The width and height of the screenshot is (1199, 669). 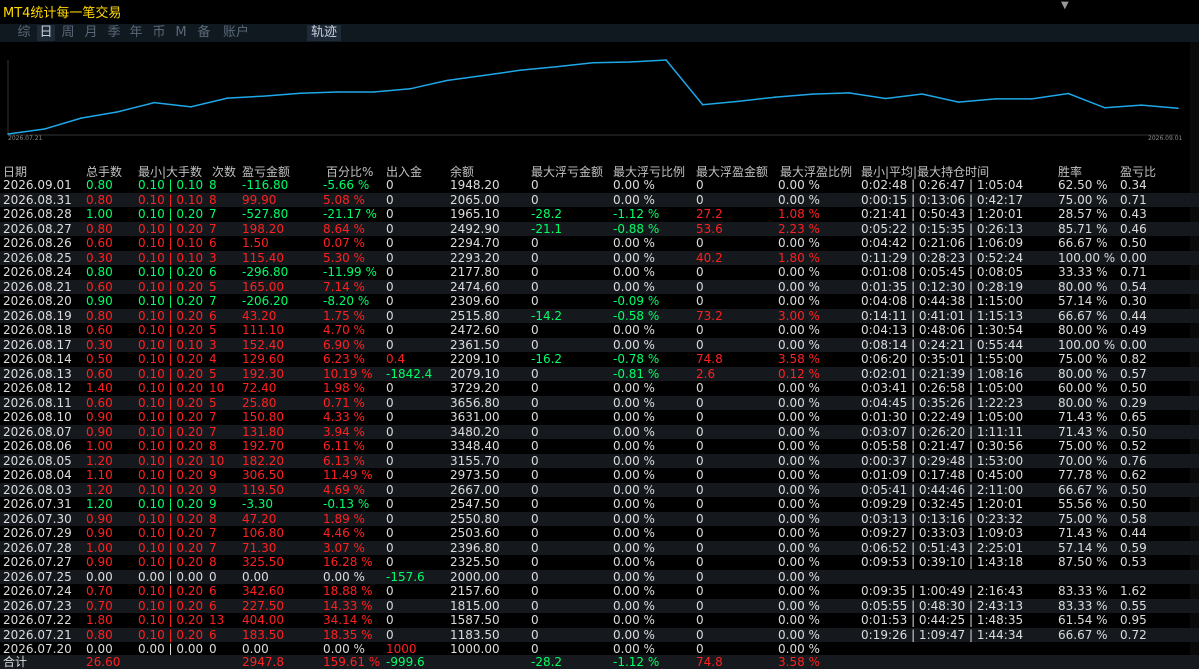 What do you see at coordinates (1065, 5) in the screenshot?
I see `dropdown-arrow-icon: ▼` at bounding box center [1065, 5].